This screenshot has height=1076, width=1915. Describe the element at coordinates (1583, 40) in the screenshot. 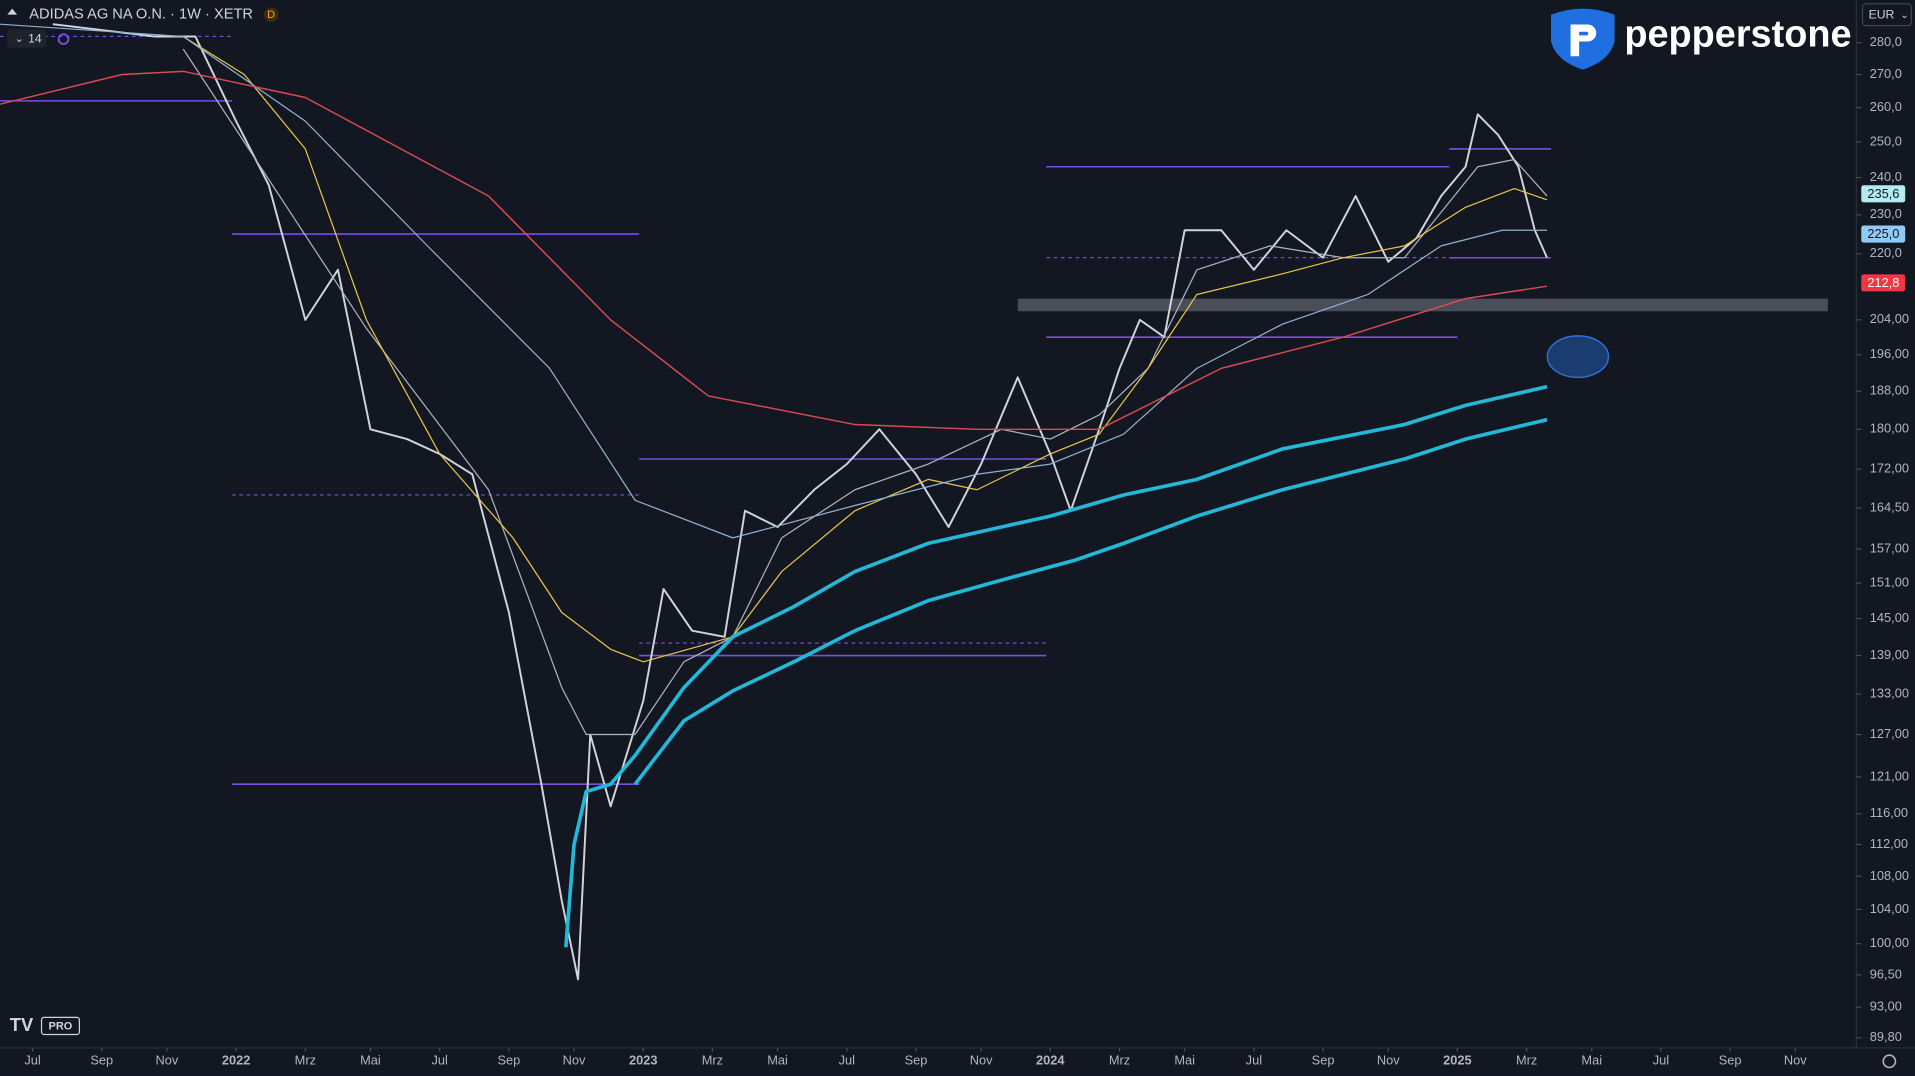

I see `logo-p` at that location.